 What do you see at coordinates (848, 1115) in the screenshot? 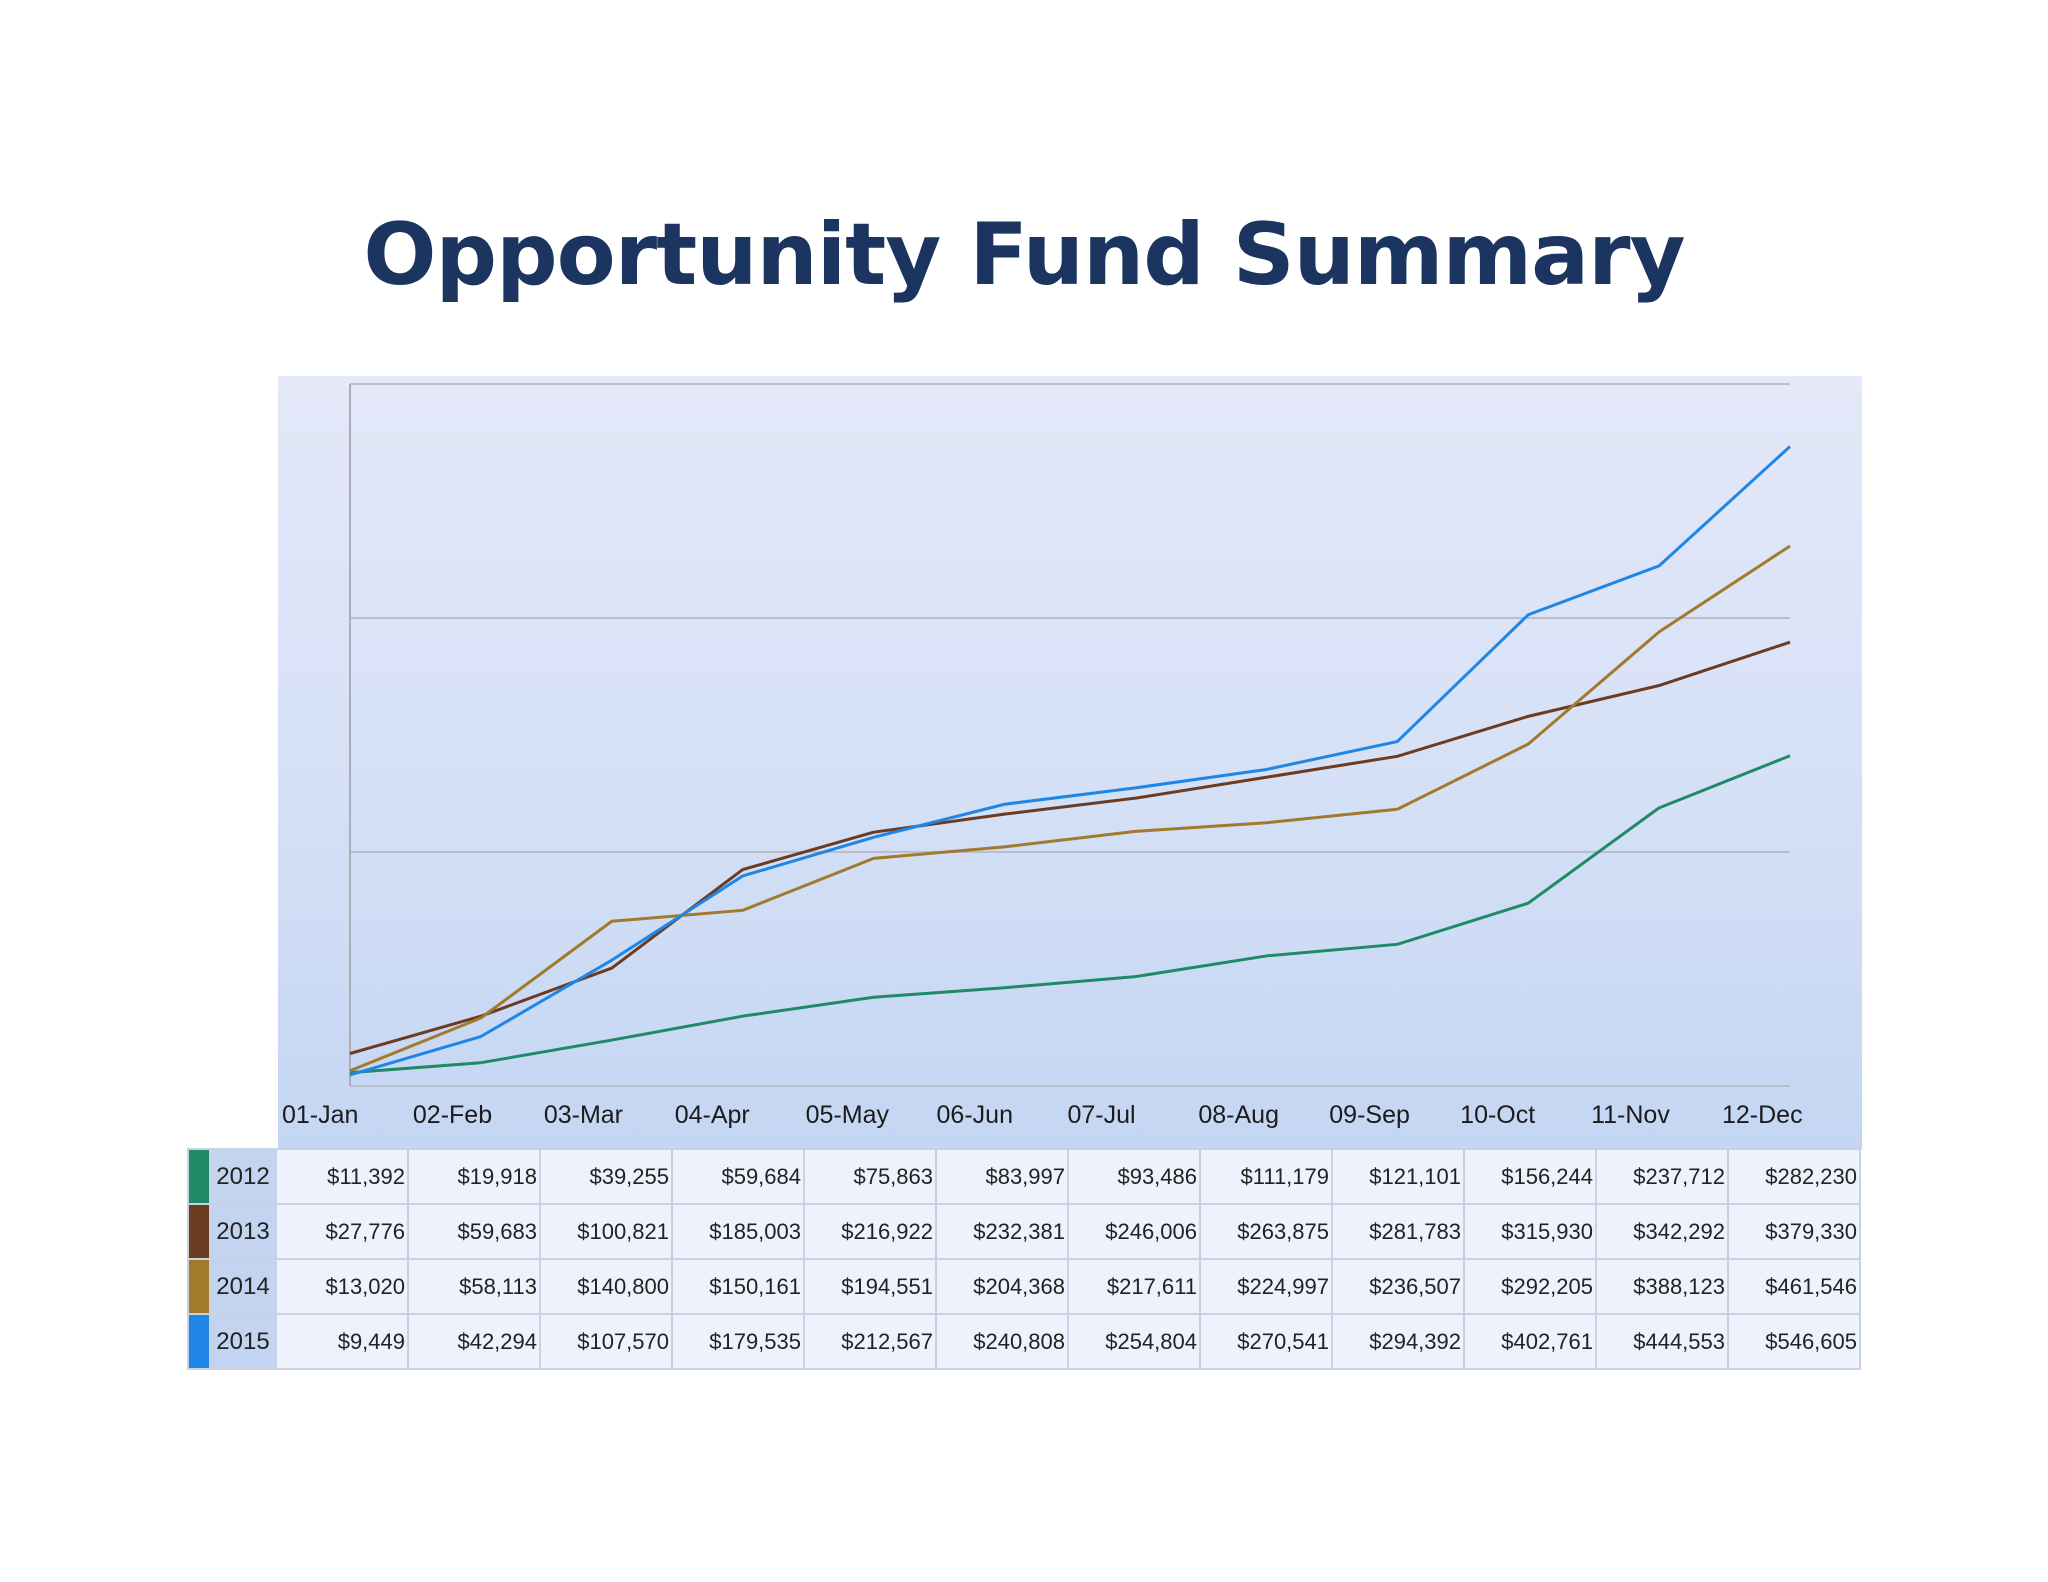
I see `x-tick-label: 05-May` at bounding box center [848, 1115].